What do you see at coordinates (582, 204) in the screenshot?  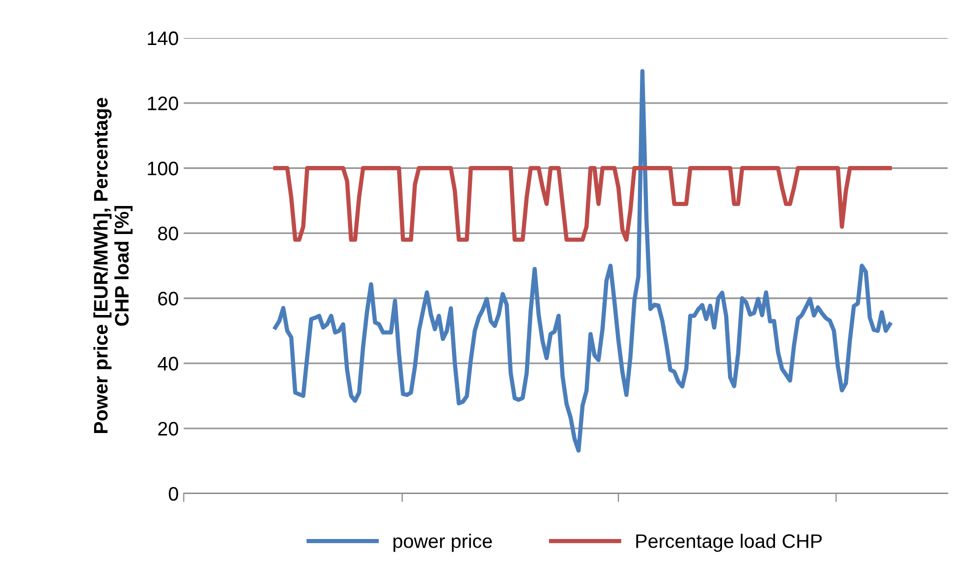 I see `line-series` at bounding box center [582, 204].